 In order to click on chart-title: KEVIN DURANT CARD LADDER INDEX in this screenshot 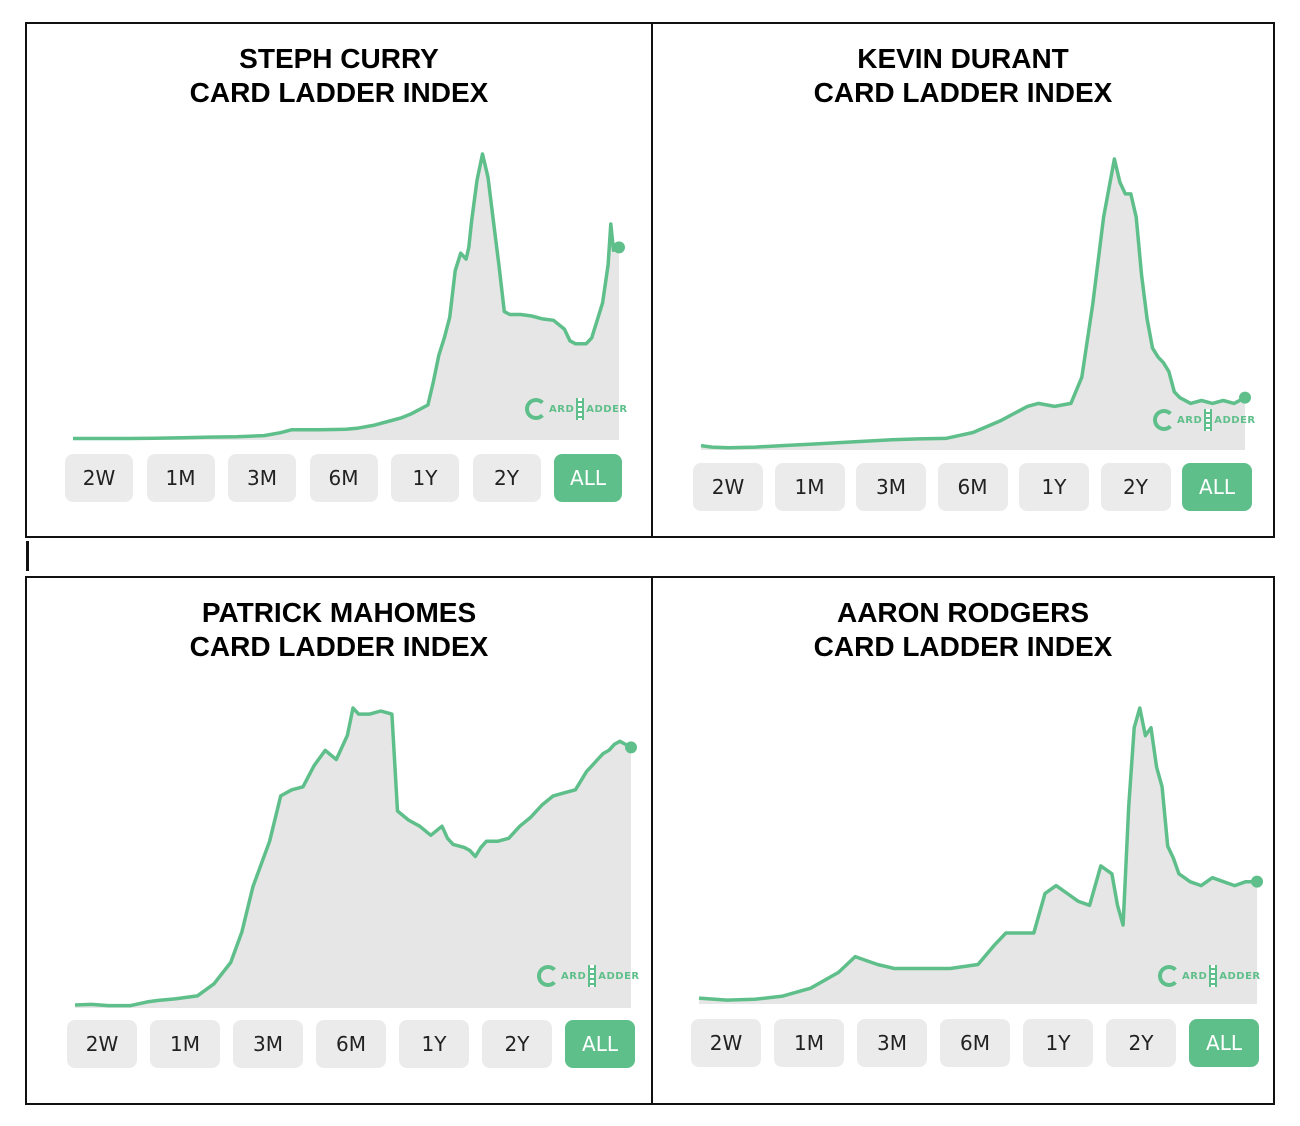, I will do `click(963, 75)`.